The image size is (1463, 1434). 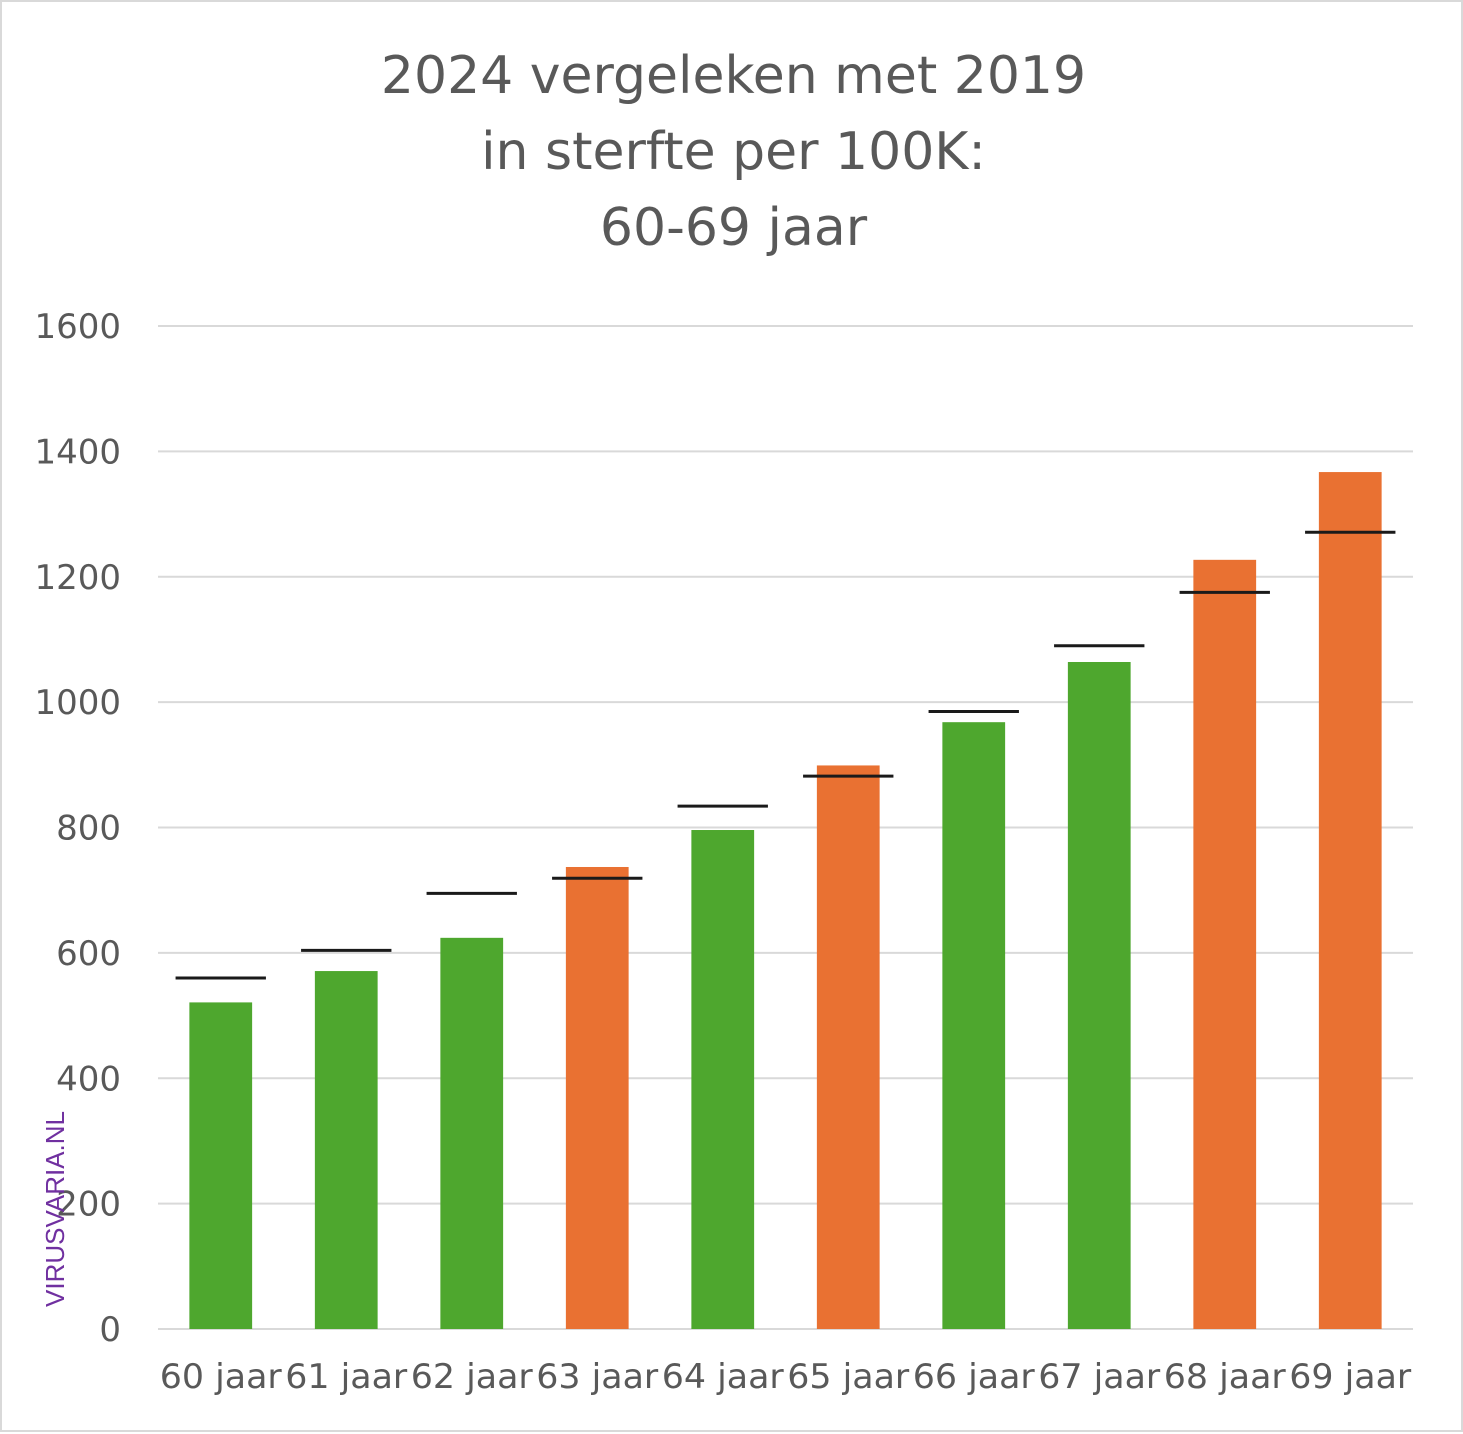 What do you see at coordinates (597, 1377) in the screenshot?
I see `x-tick-label: 63 jaar` at bounding box center [597, 1377].